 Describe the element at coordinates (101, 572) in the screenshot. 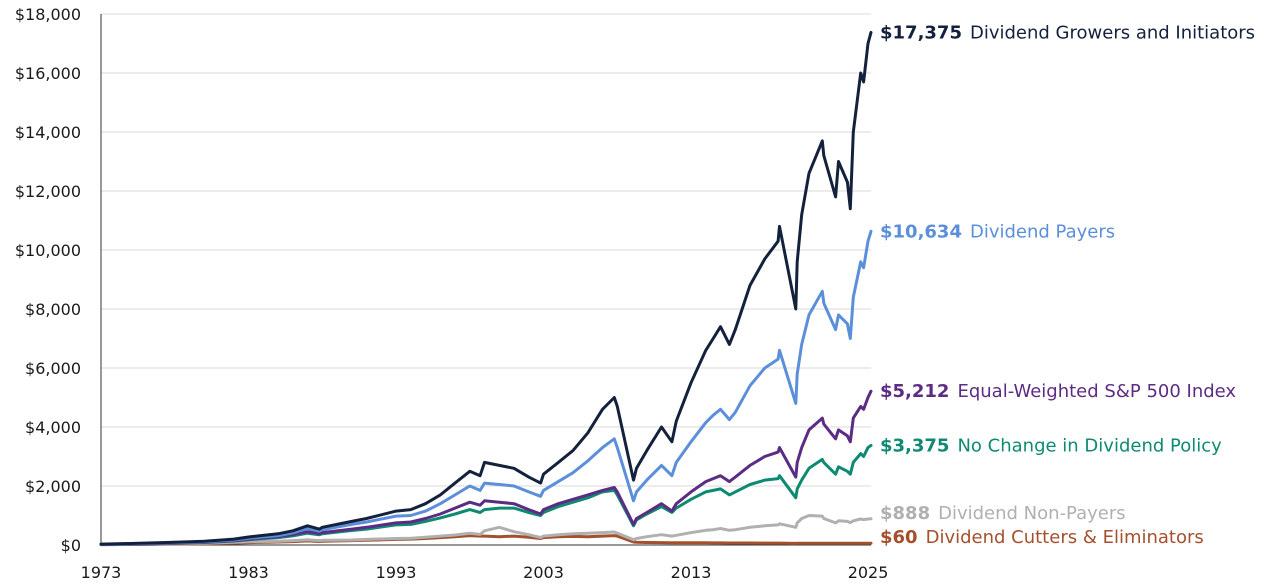

I see `x-tick-label: 1973` at that location.